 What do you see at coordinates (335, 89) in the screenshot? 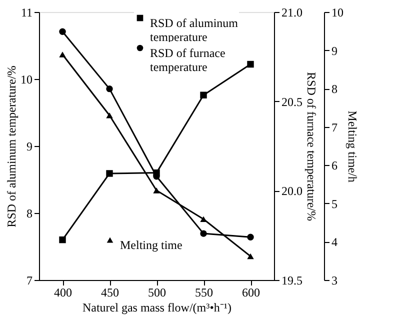
I see `y3-tick-label: 8` at bounding box center [335, 89].